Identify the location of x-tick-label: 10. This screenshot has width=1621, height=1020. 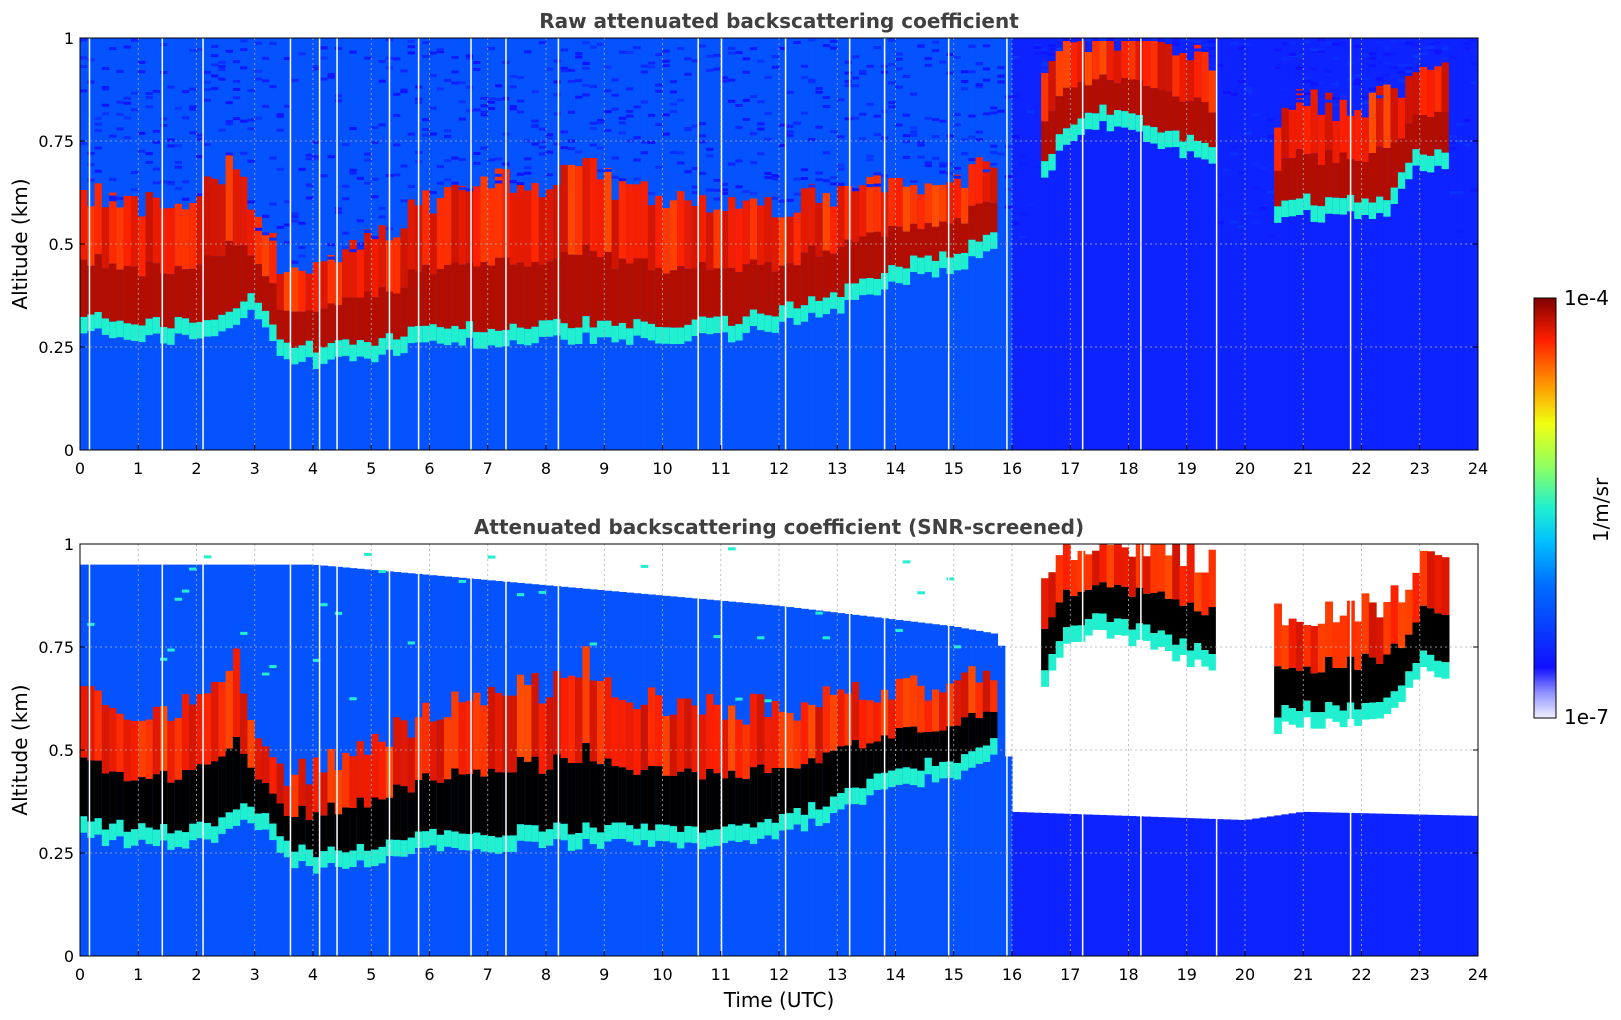
(662, 468).